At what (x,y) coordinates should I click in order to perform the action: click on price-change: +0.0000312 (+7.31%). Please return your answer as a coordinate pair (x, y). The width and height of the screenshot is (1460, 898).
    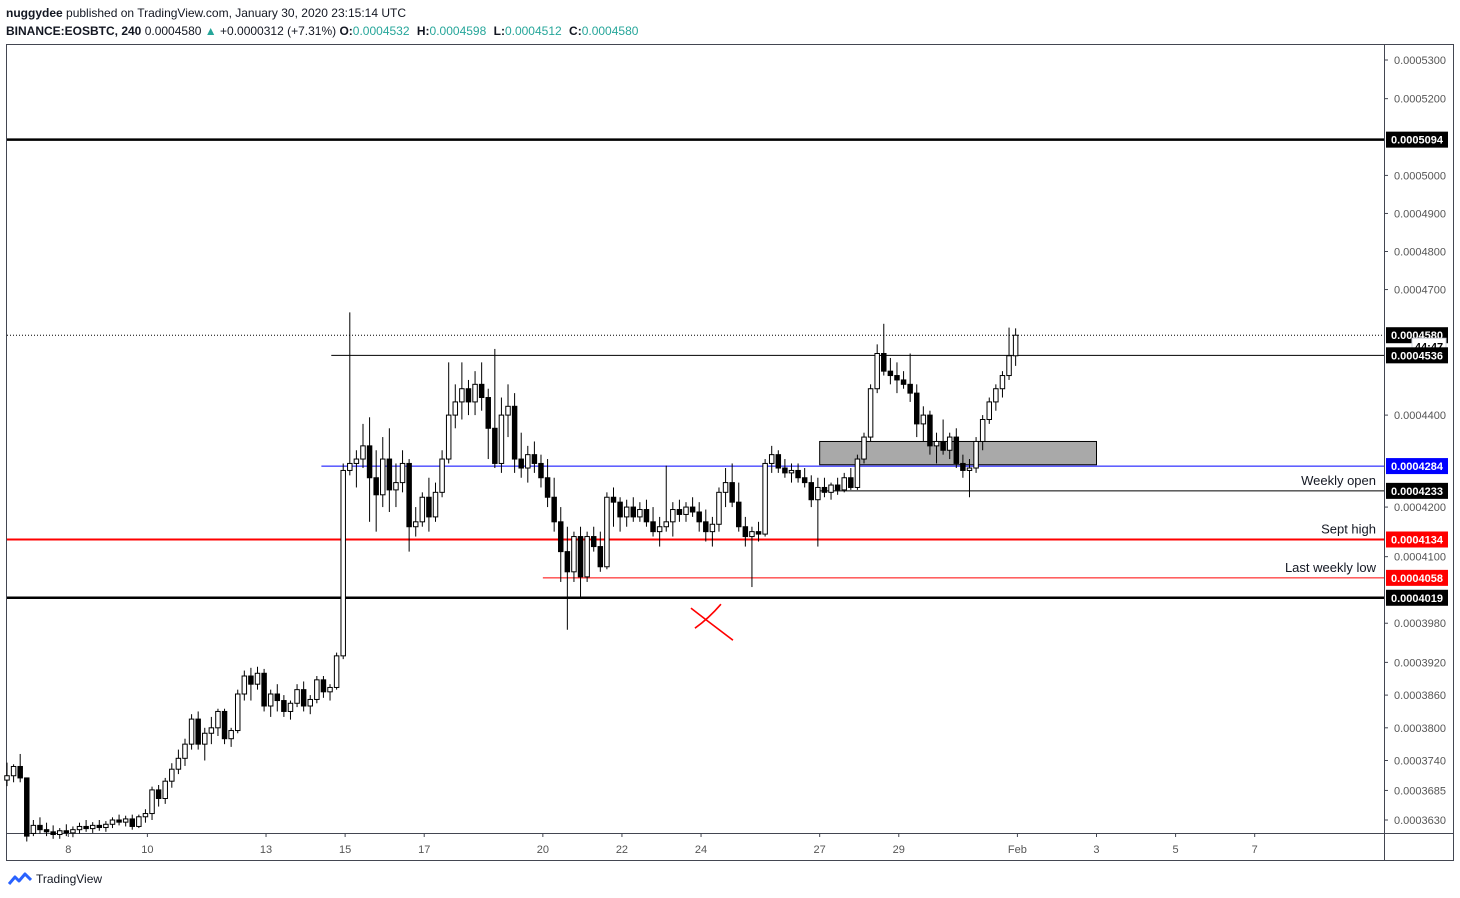
    Looking at the image, I should click on (278, 31).